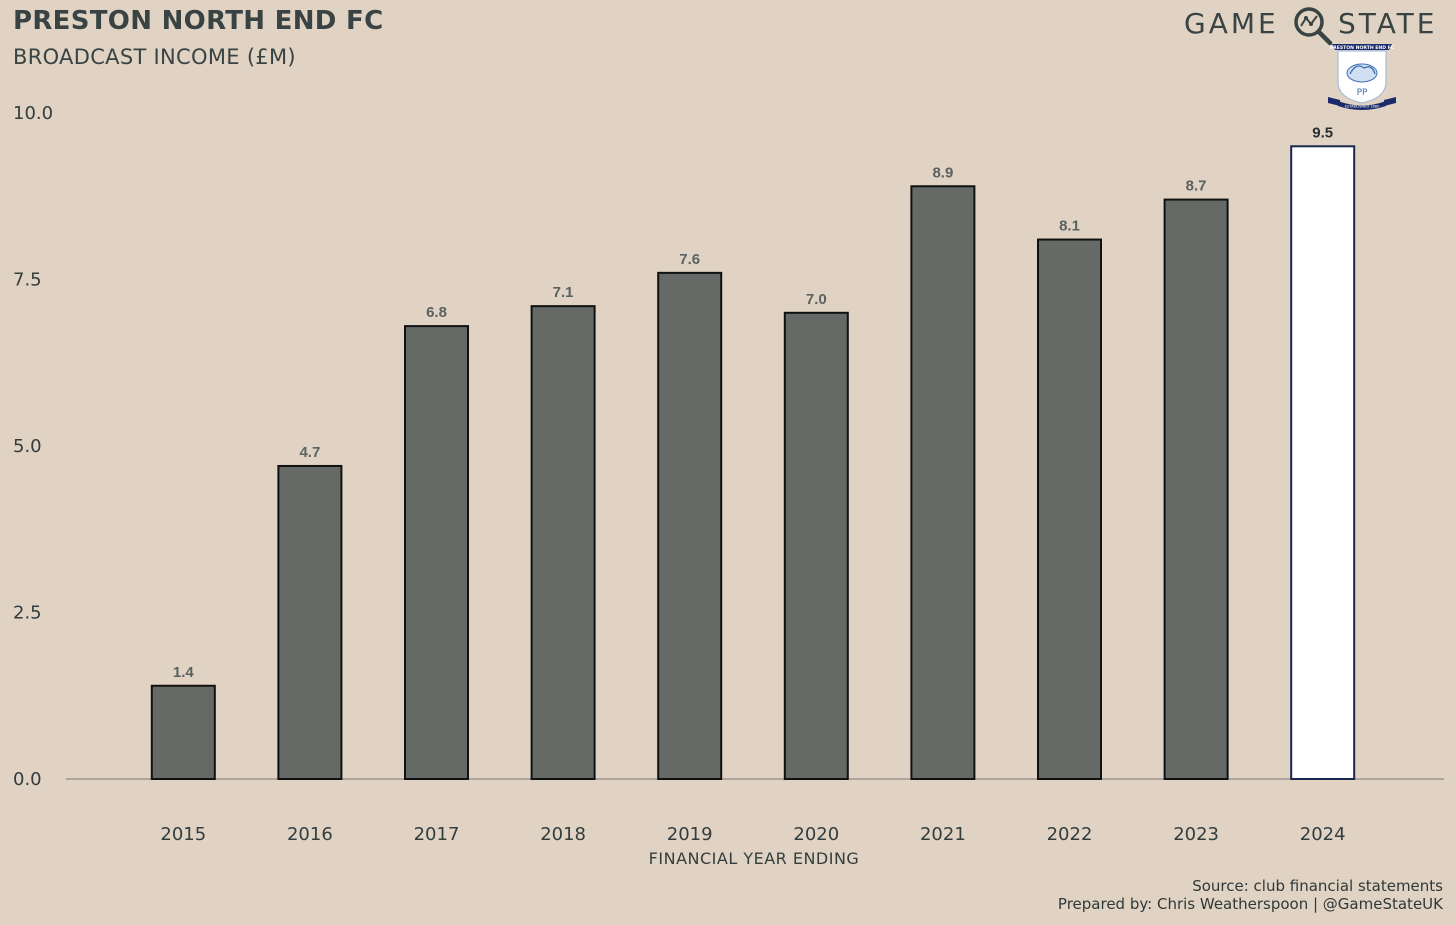  Describe the element at coordinates (27, 280) in the screenshot. I see `y-tick-label: 7.5` at that location.